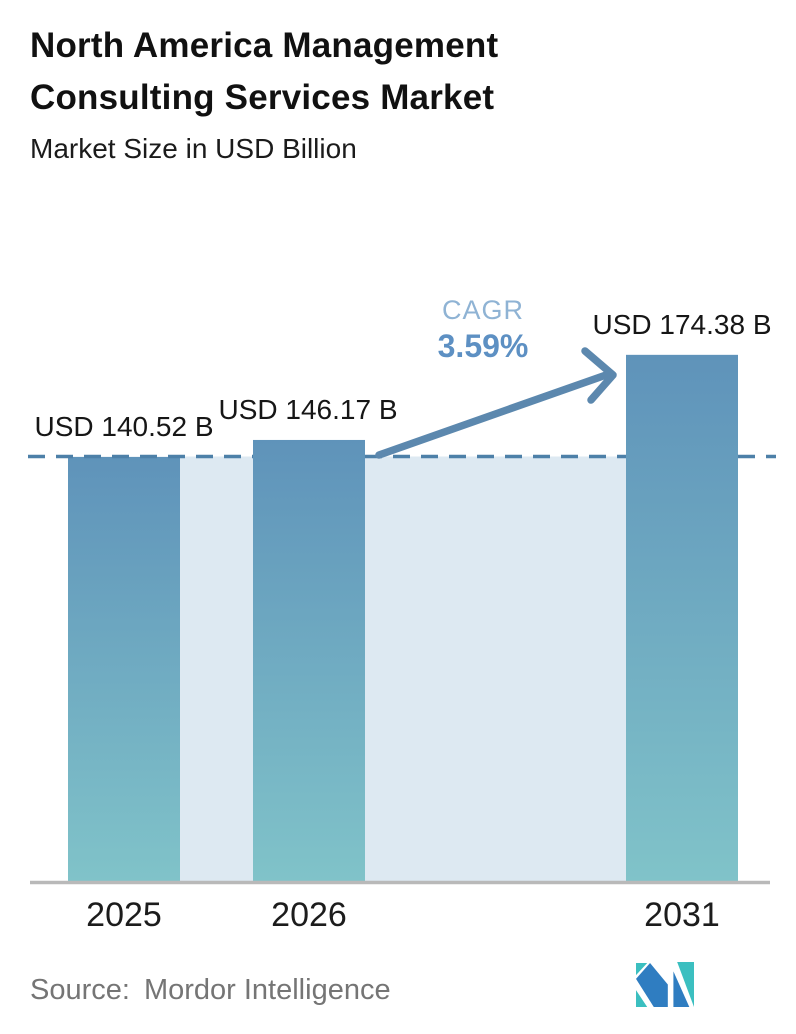  Describe the element at coordinates (682, 915) in the screenshot. I see `year-label-2031: 2031` at that location.